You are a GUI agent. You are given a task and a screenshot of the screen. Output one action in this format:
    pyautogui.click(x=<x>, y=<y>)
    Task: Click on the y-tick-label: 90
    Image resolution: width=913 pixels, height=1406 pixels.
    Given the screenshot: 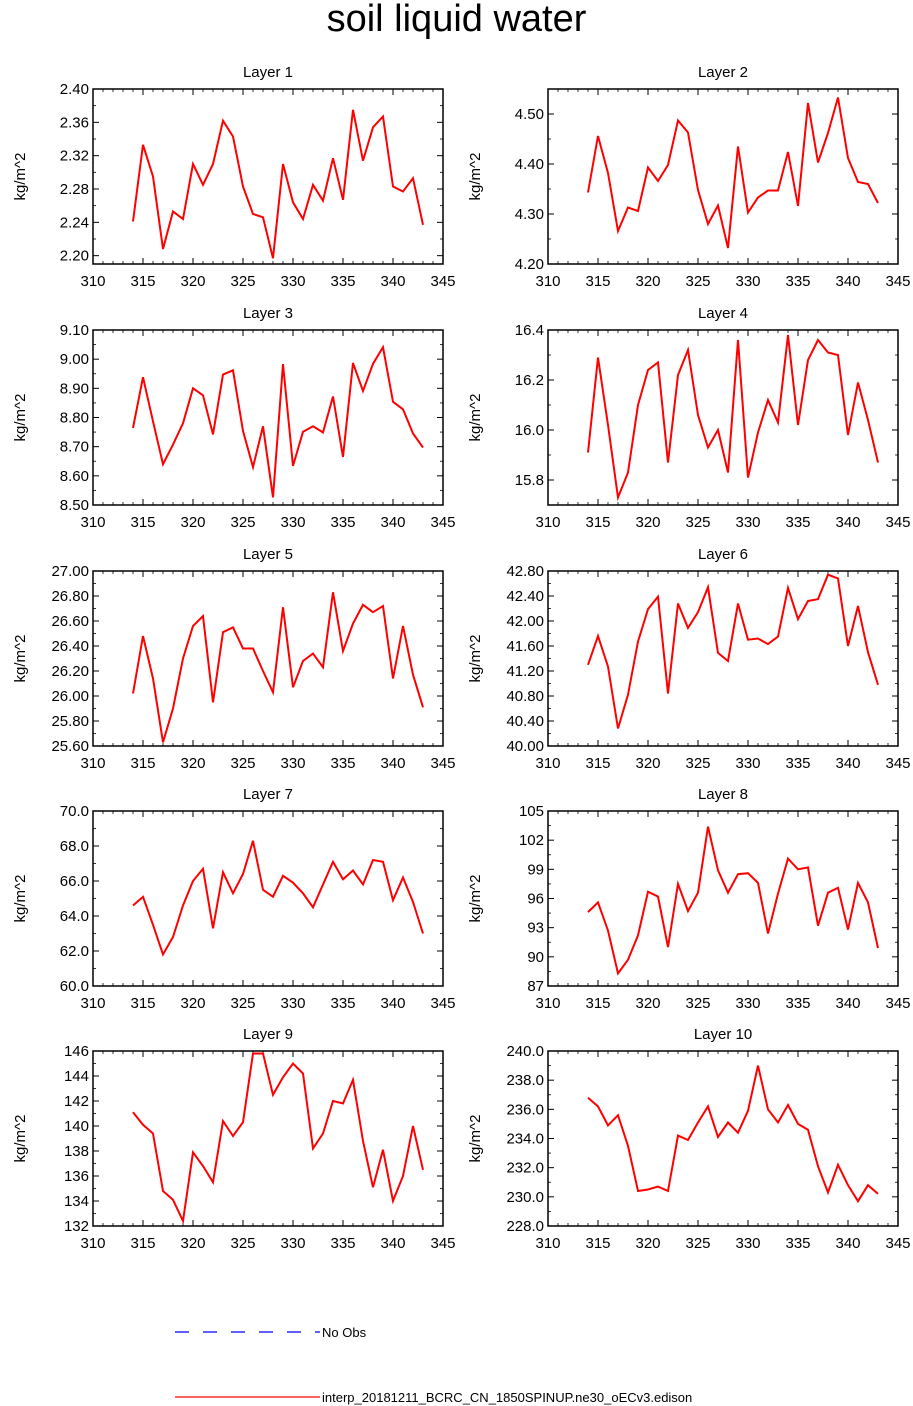 What is the action you would take?
    pyautogui.click(x=535, y=957)
    